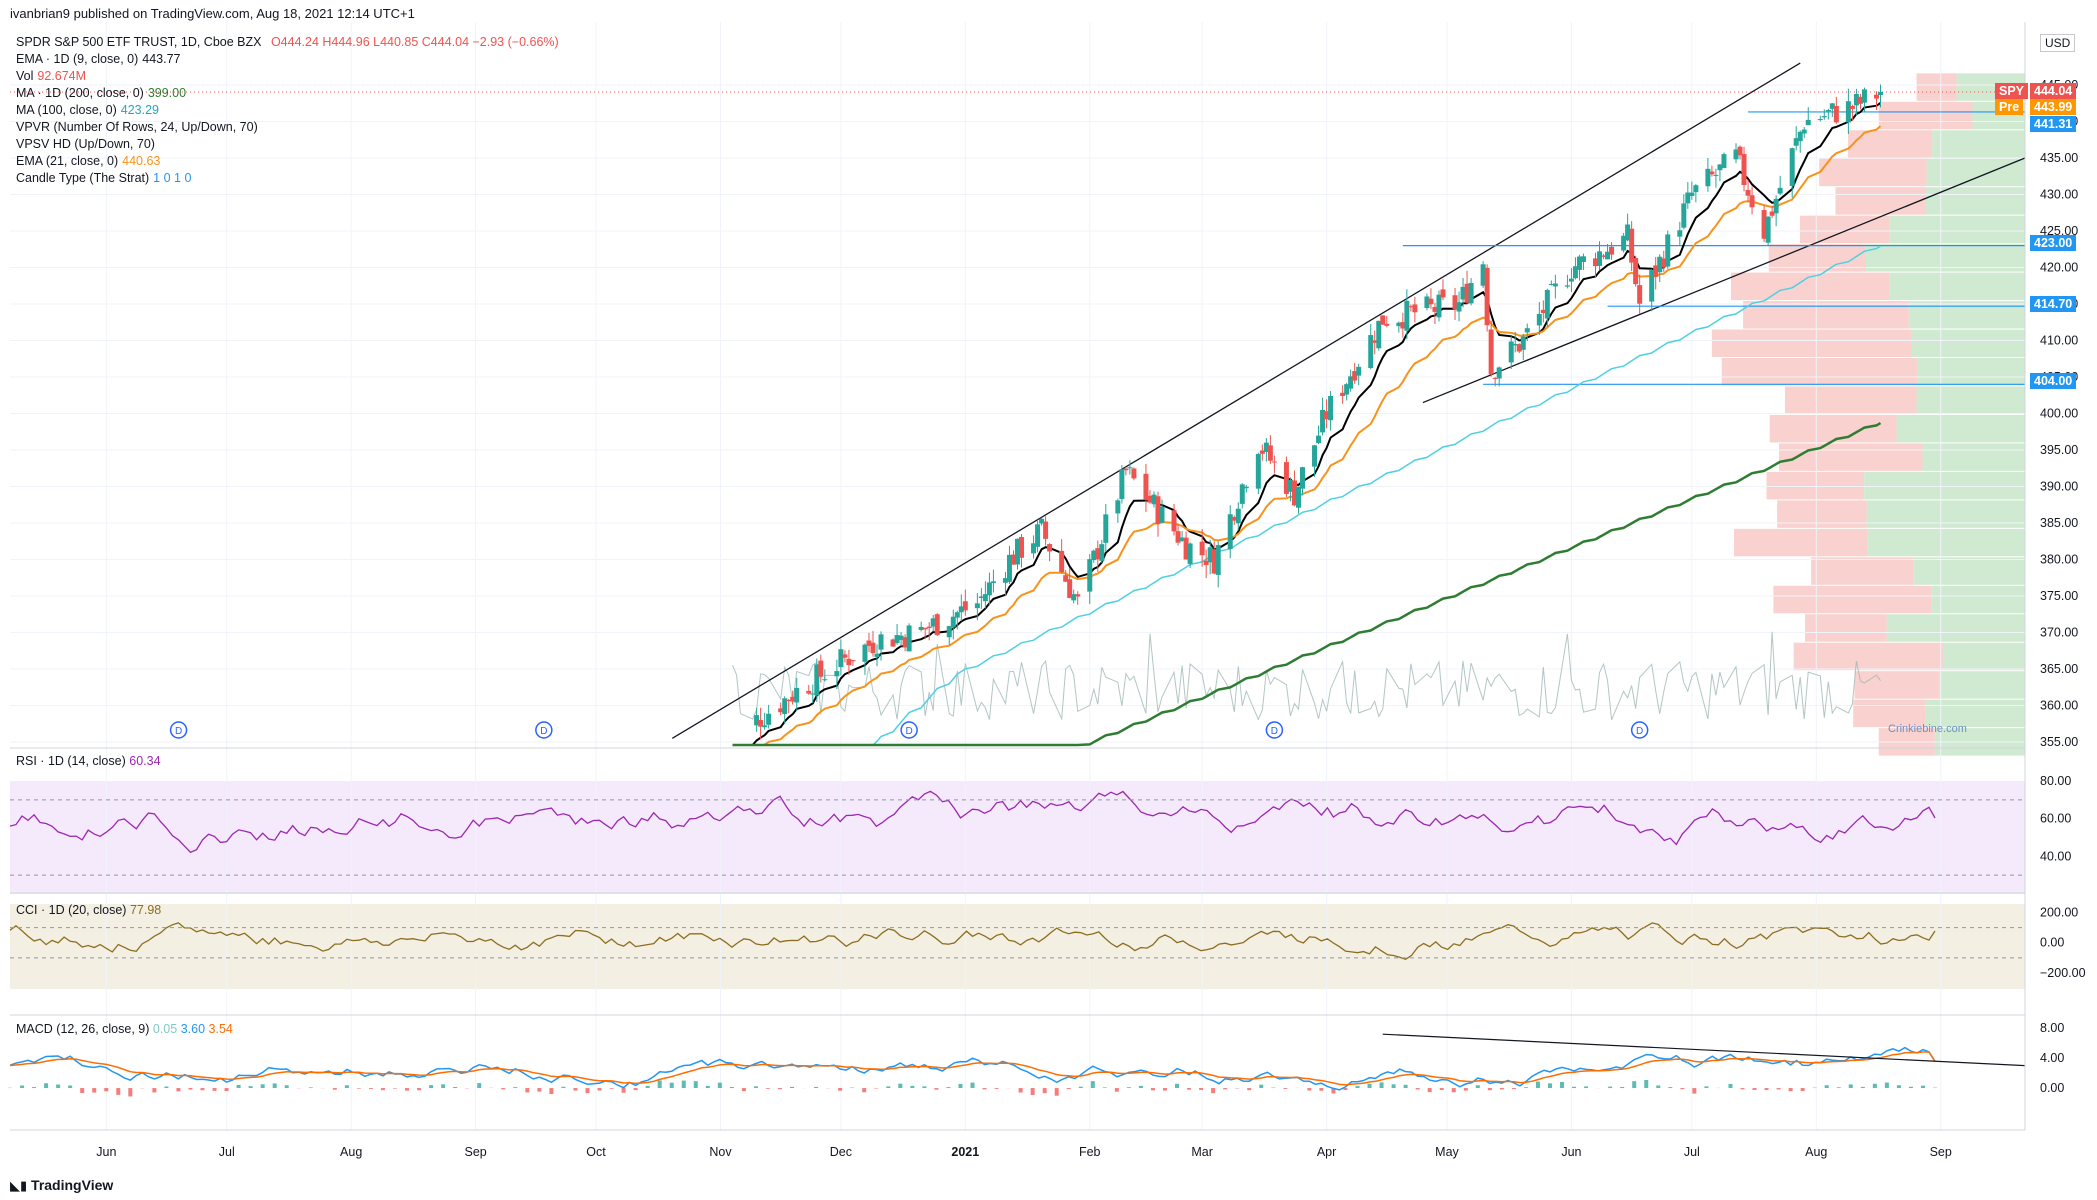 Image resolution: width=2097 pixels, height=1200 pixels. What do you see at coordinates (85, 144) in the screenshot?
I see `legend-vpsv: VPSV HD (Up/Down, 70)` at bounding box center [85, 144].